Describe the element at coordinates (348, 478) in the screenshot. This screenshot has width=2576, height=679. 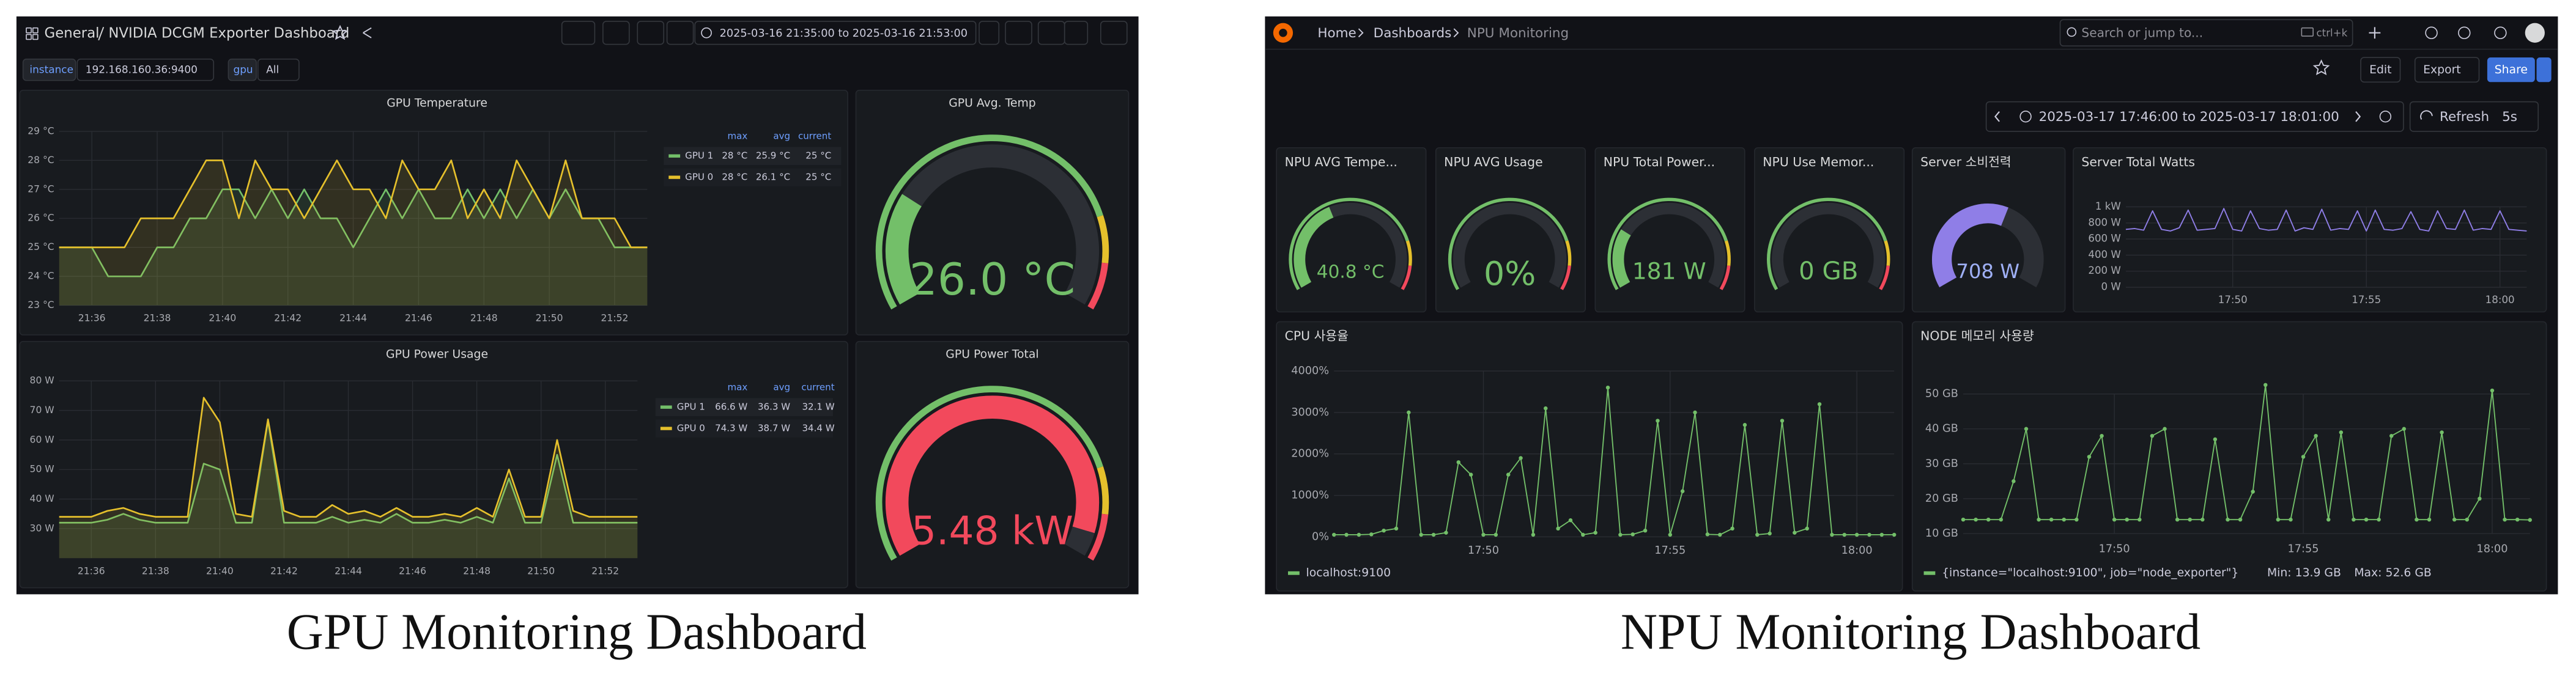
I see `series-area` at that location.